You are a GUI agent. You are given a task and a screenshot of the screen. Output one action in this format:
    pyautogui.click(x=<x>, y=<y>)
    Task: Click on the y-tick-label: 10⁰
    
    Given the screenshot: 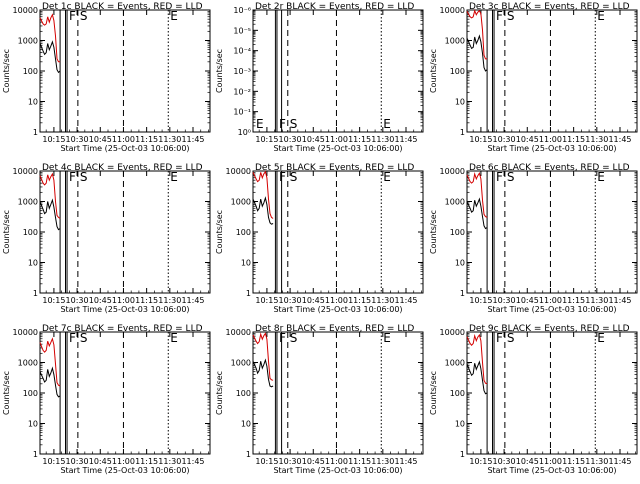 What is the action you would take?
    pyautogui.click(x=244, y=132)
    